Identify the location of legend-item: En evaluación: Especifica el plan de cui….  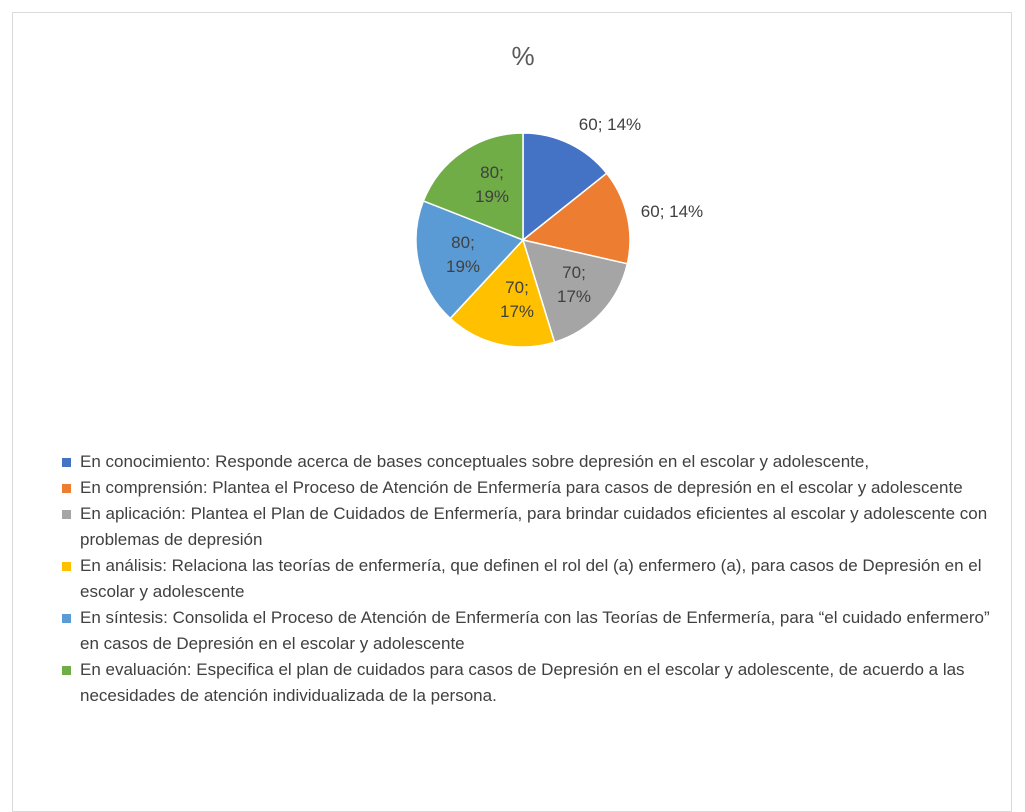
(529, 683).